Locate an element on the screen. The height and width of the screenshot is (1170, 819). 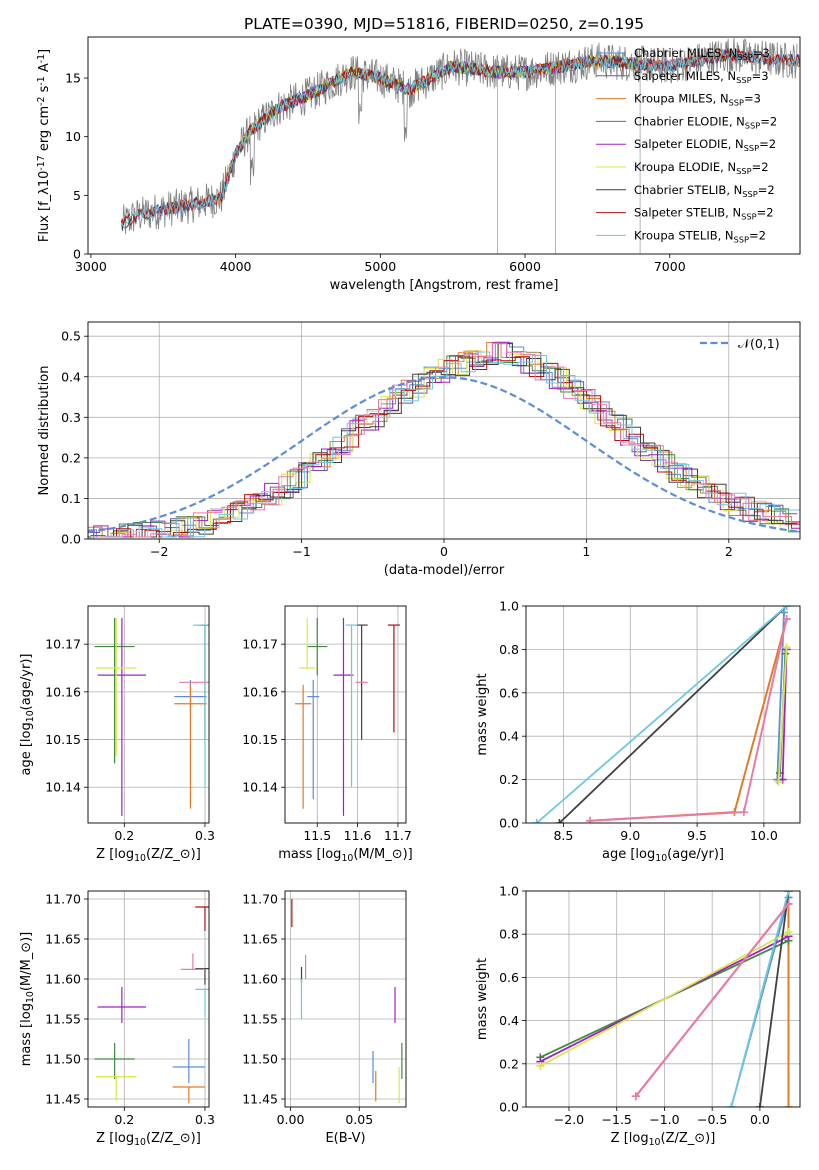
x-tick-label: −0.5 is located at coordinates (712, 1119).